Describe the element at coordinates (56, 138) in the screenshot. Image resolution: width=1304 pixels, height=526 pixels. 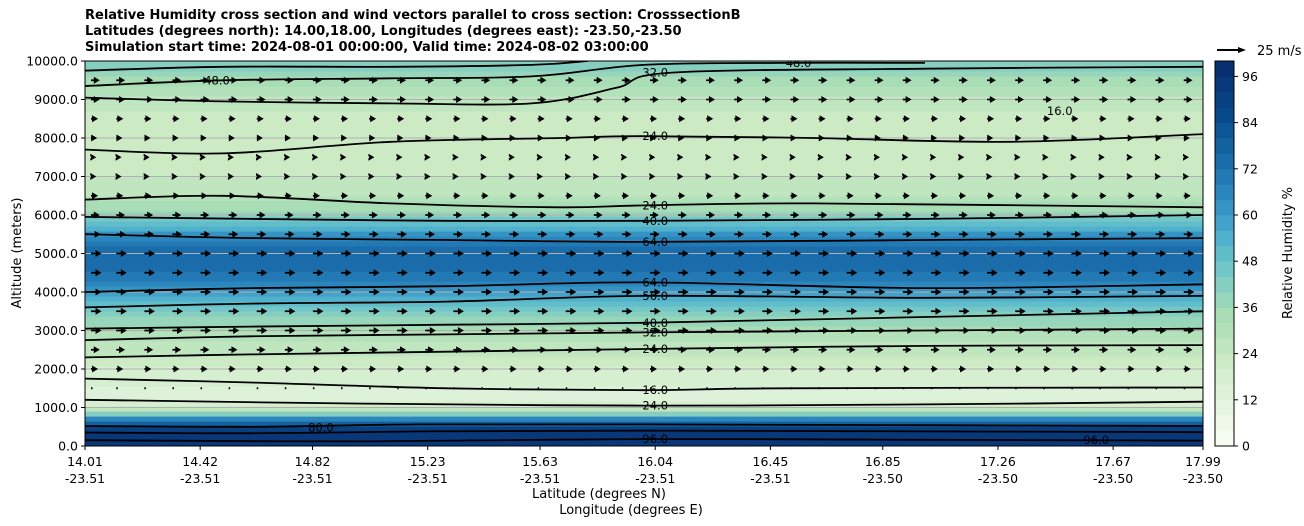
I see `y-tick-label: 8000.0` at that location.